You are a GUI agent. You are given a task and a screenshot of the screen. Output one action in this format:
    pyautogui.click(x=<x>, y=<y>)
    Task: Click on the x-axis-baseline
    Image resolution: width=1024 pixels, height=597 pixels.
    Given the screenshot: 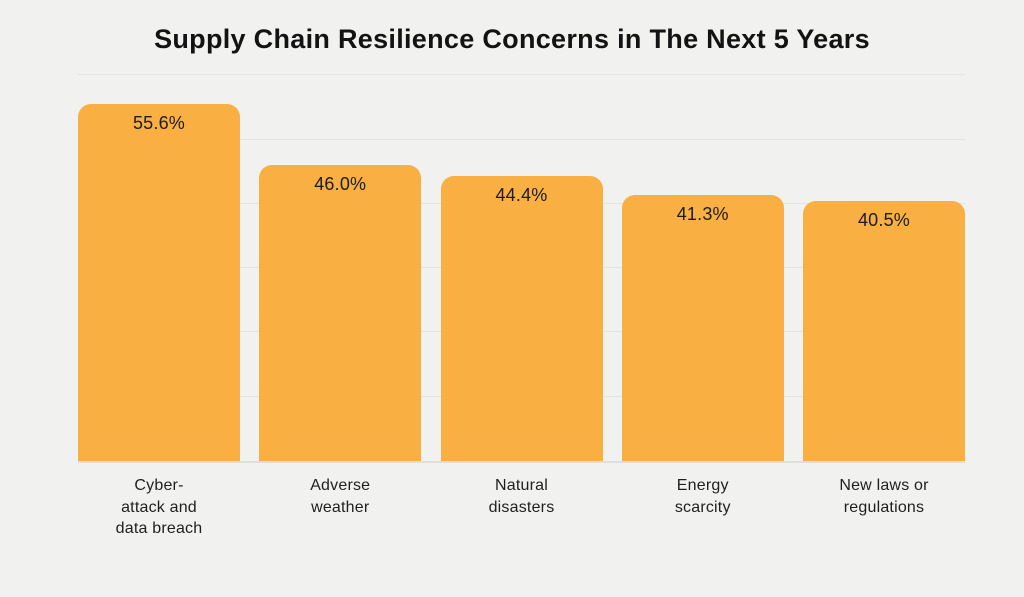 What is the action you would take?
    pyautogui.click(x=521, y=462)
    